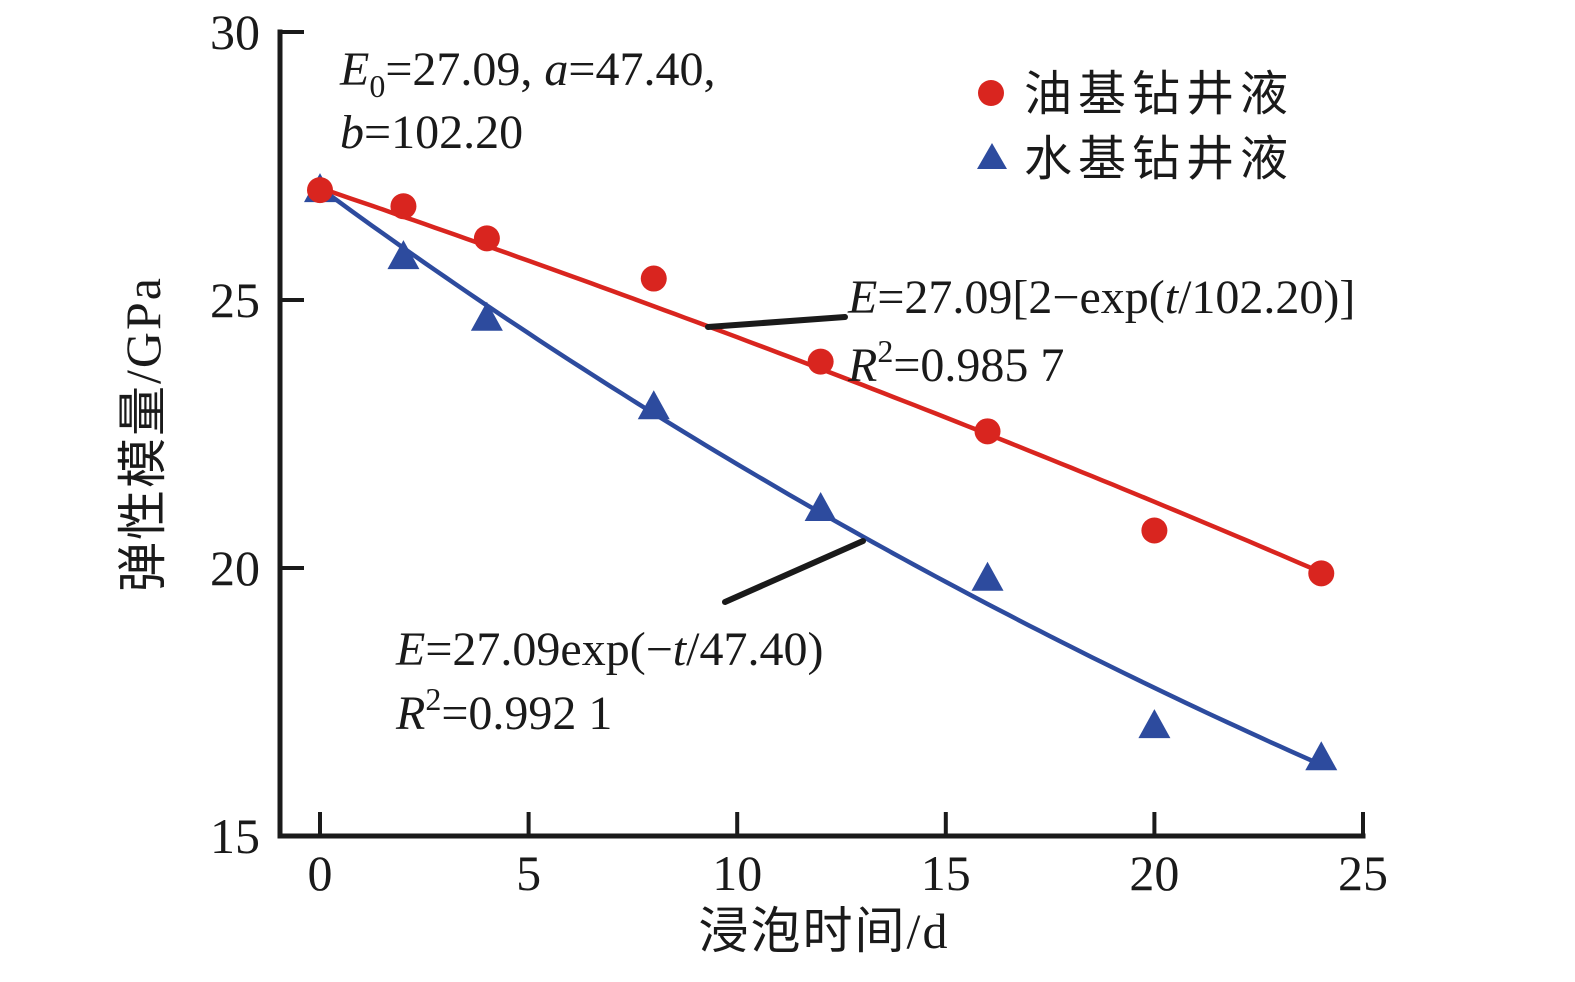 The image size is (1575, 982). What do you see at coordinates (235, 568) in the screenshot?
I see `y-tick-label-20: 20` at bounding box center [235, 568].